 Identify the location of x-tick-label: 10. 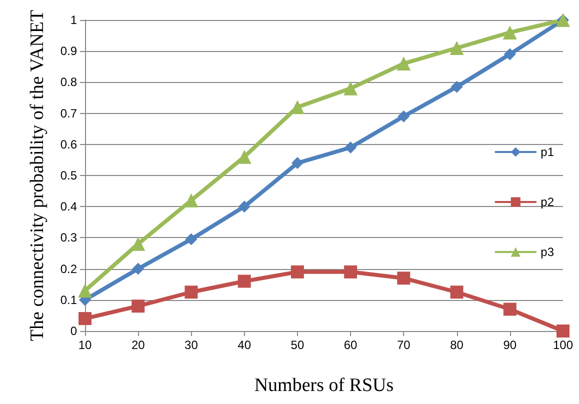
(85, 345).